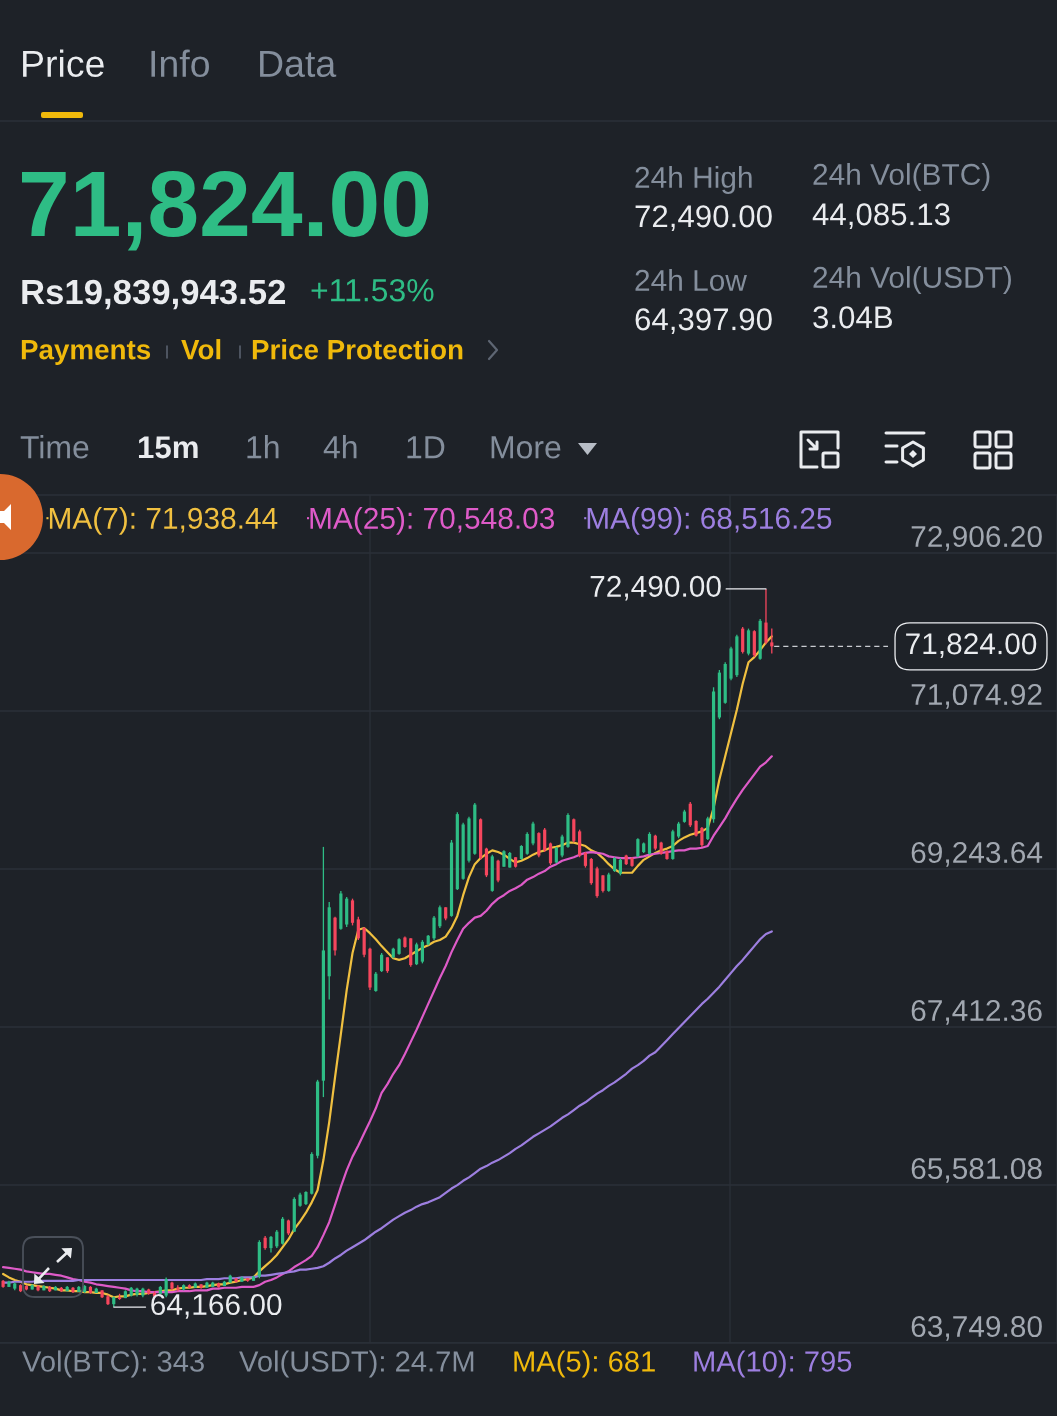 This screenshot has width=1057, height=1416. What do you see at coordinates (693, 180) in the screenshot?
I see `text: 24h High` at bounding box center [693, 180].